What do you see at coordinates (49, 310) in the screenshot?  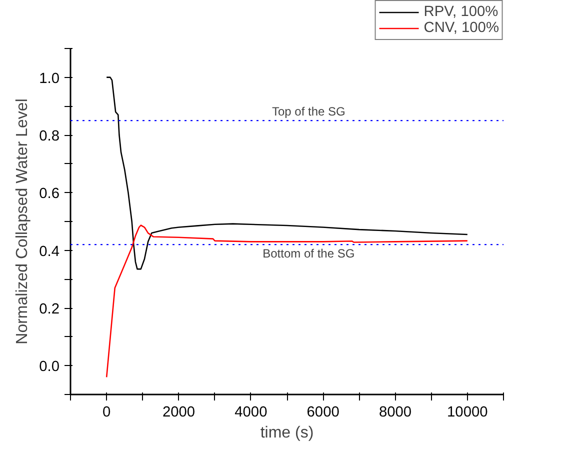 I see `y-tick-label: 0.2` at bounding box center [49, 310].